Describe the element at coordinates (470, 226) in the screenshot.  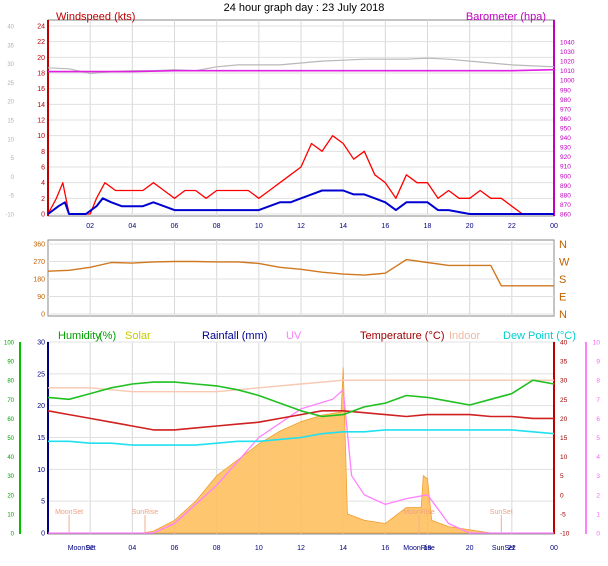
I see `wind-x-tick: 20` at that location.